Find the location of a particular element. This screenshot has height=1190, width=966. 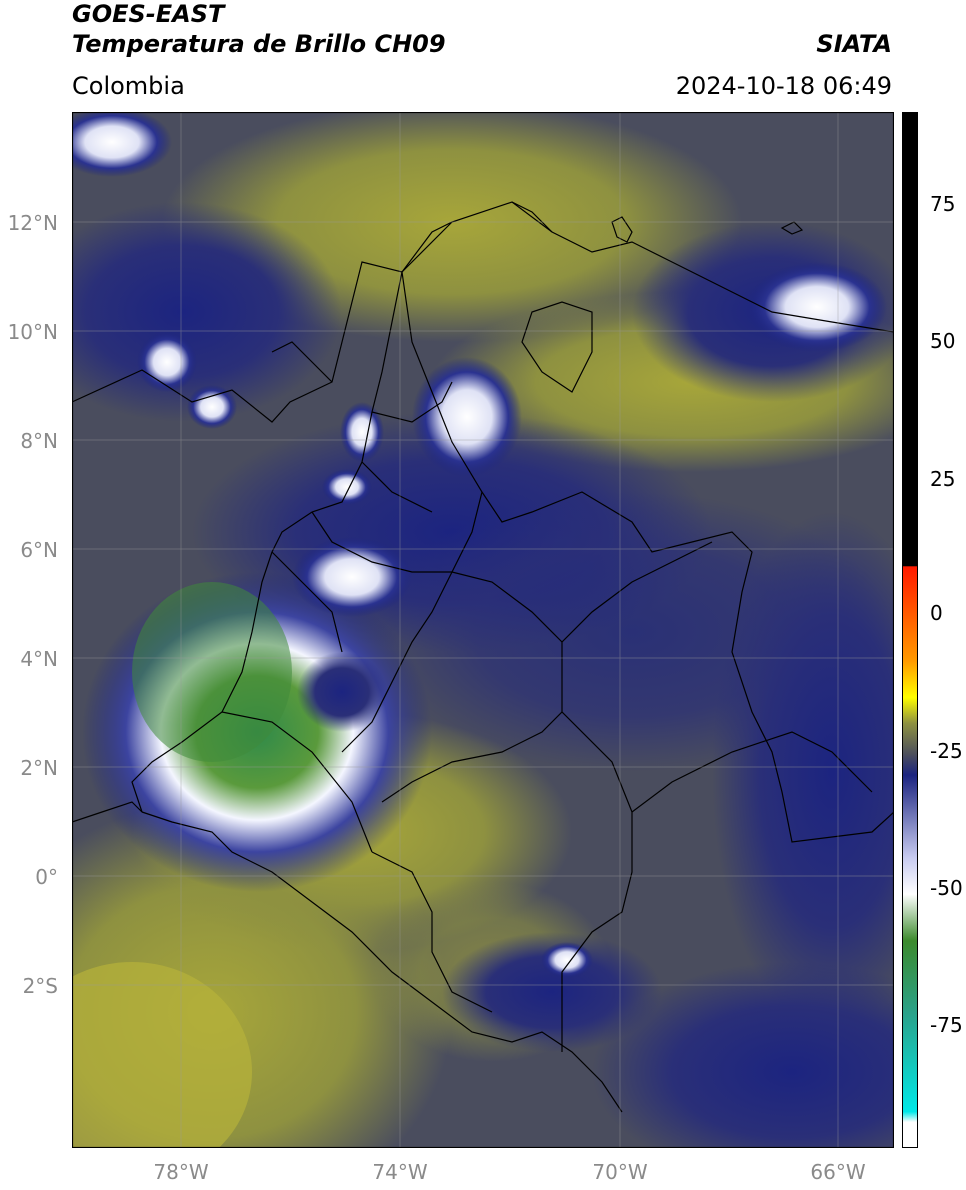

region-label: Colombia is located at coordinates (128, 86).